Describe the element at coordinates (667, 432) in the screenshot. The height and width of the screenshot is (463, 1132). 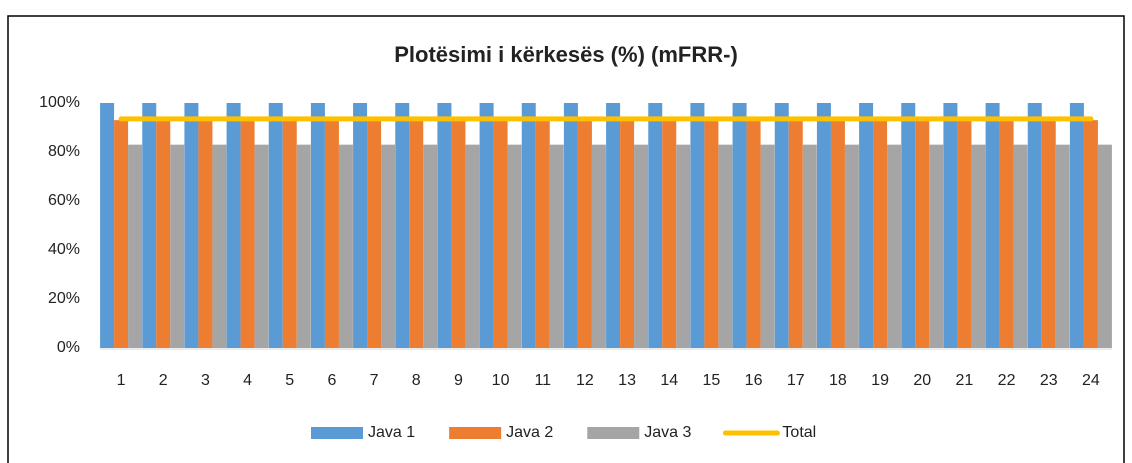
I see `legend-label: Java 3` at that location.